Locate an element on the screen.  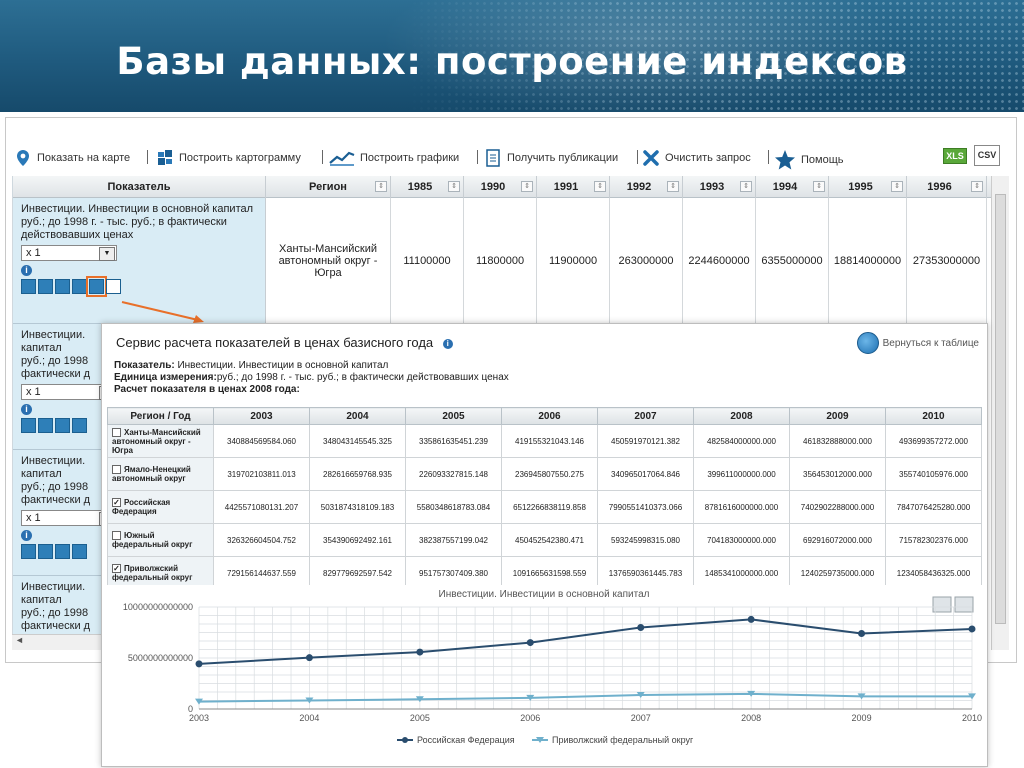
header-year: 1993 ⇕ is located at coordinates (719, 187).